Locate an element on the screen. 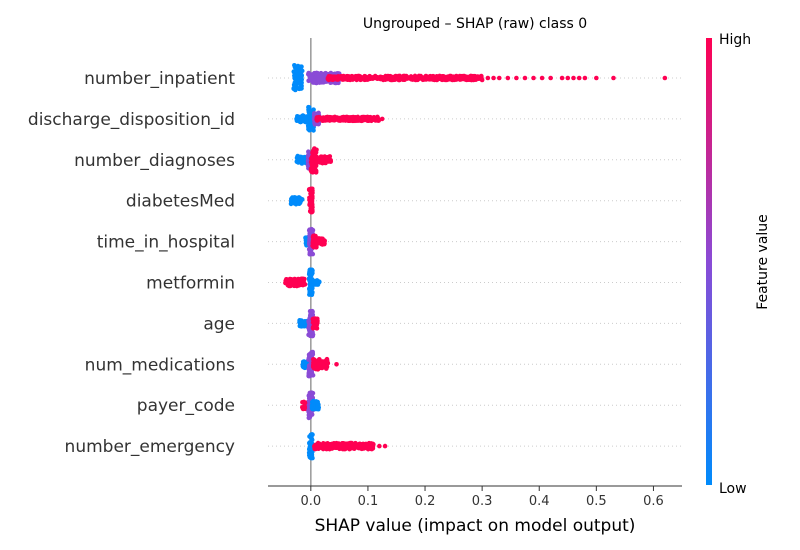 This screenshot has height=550, width=800. x-ticks: 0.0 0.1 0.2 0.3 0.4 0.5 0.6 is located at coordinates (482, 497).